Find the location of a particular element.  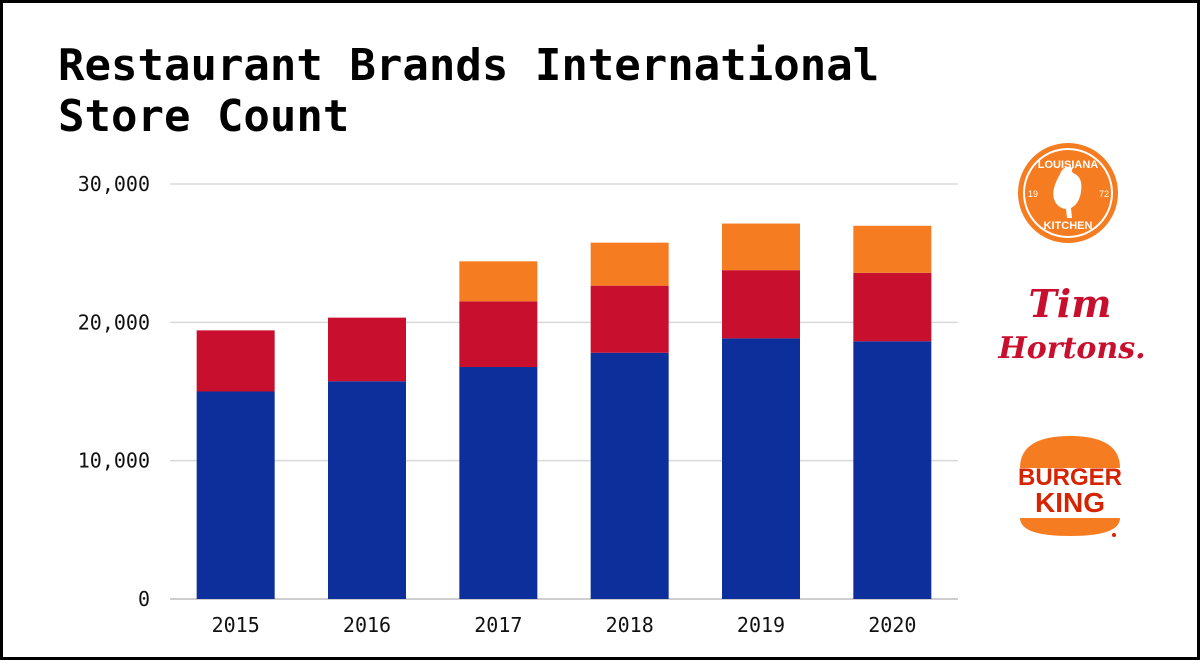

bar-tim-hortons-2019 is located at coordinates (761, 304).